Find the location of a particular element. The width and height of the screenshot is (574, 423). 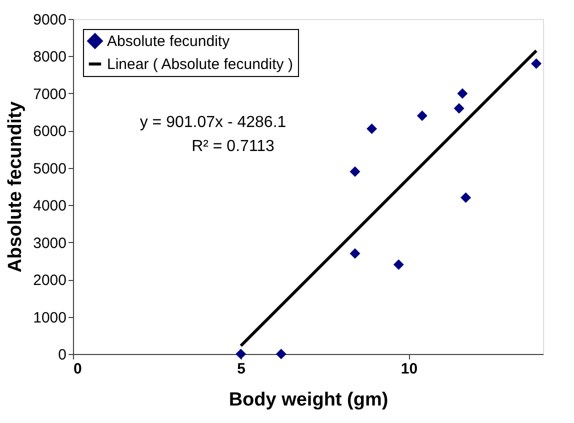

x-tick-label: 0 is located at coordinates (78, 369).